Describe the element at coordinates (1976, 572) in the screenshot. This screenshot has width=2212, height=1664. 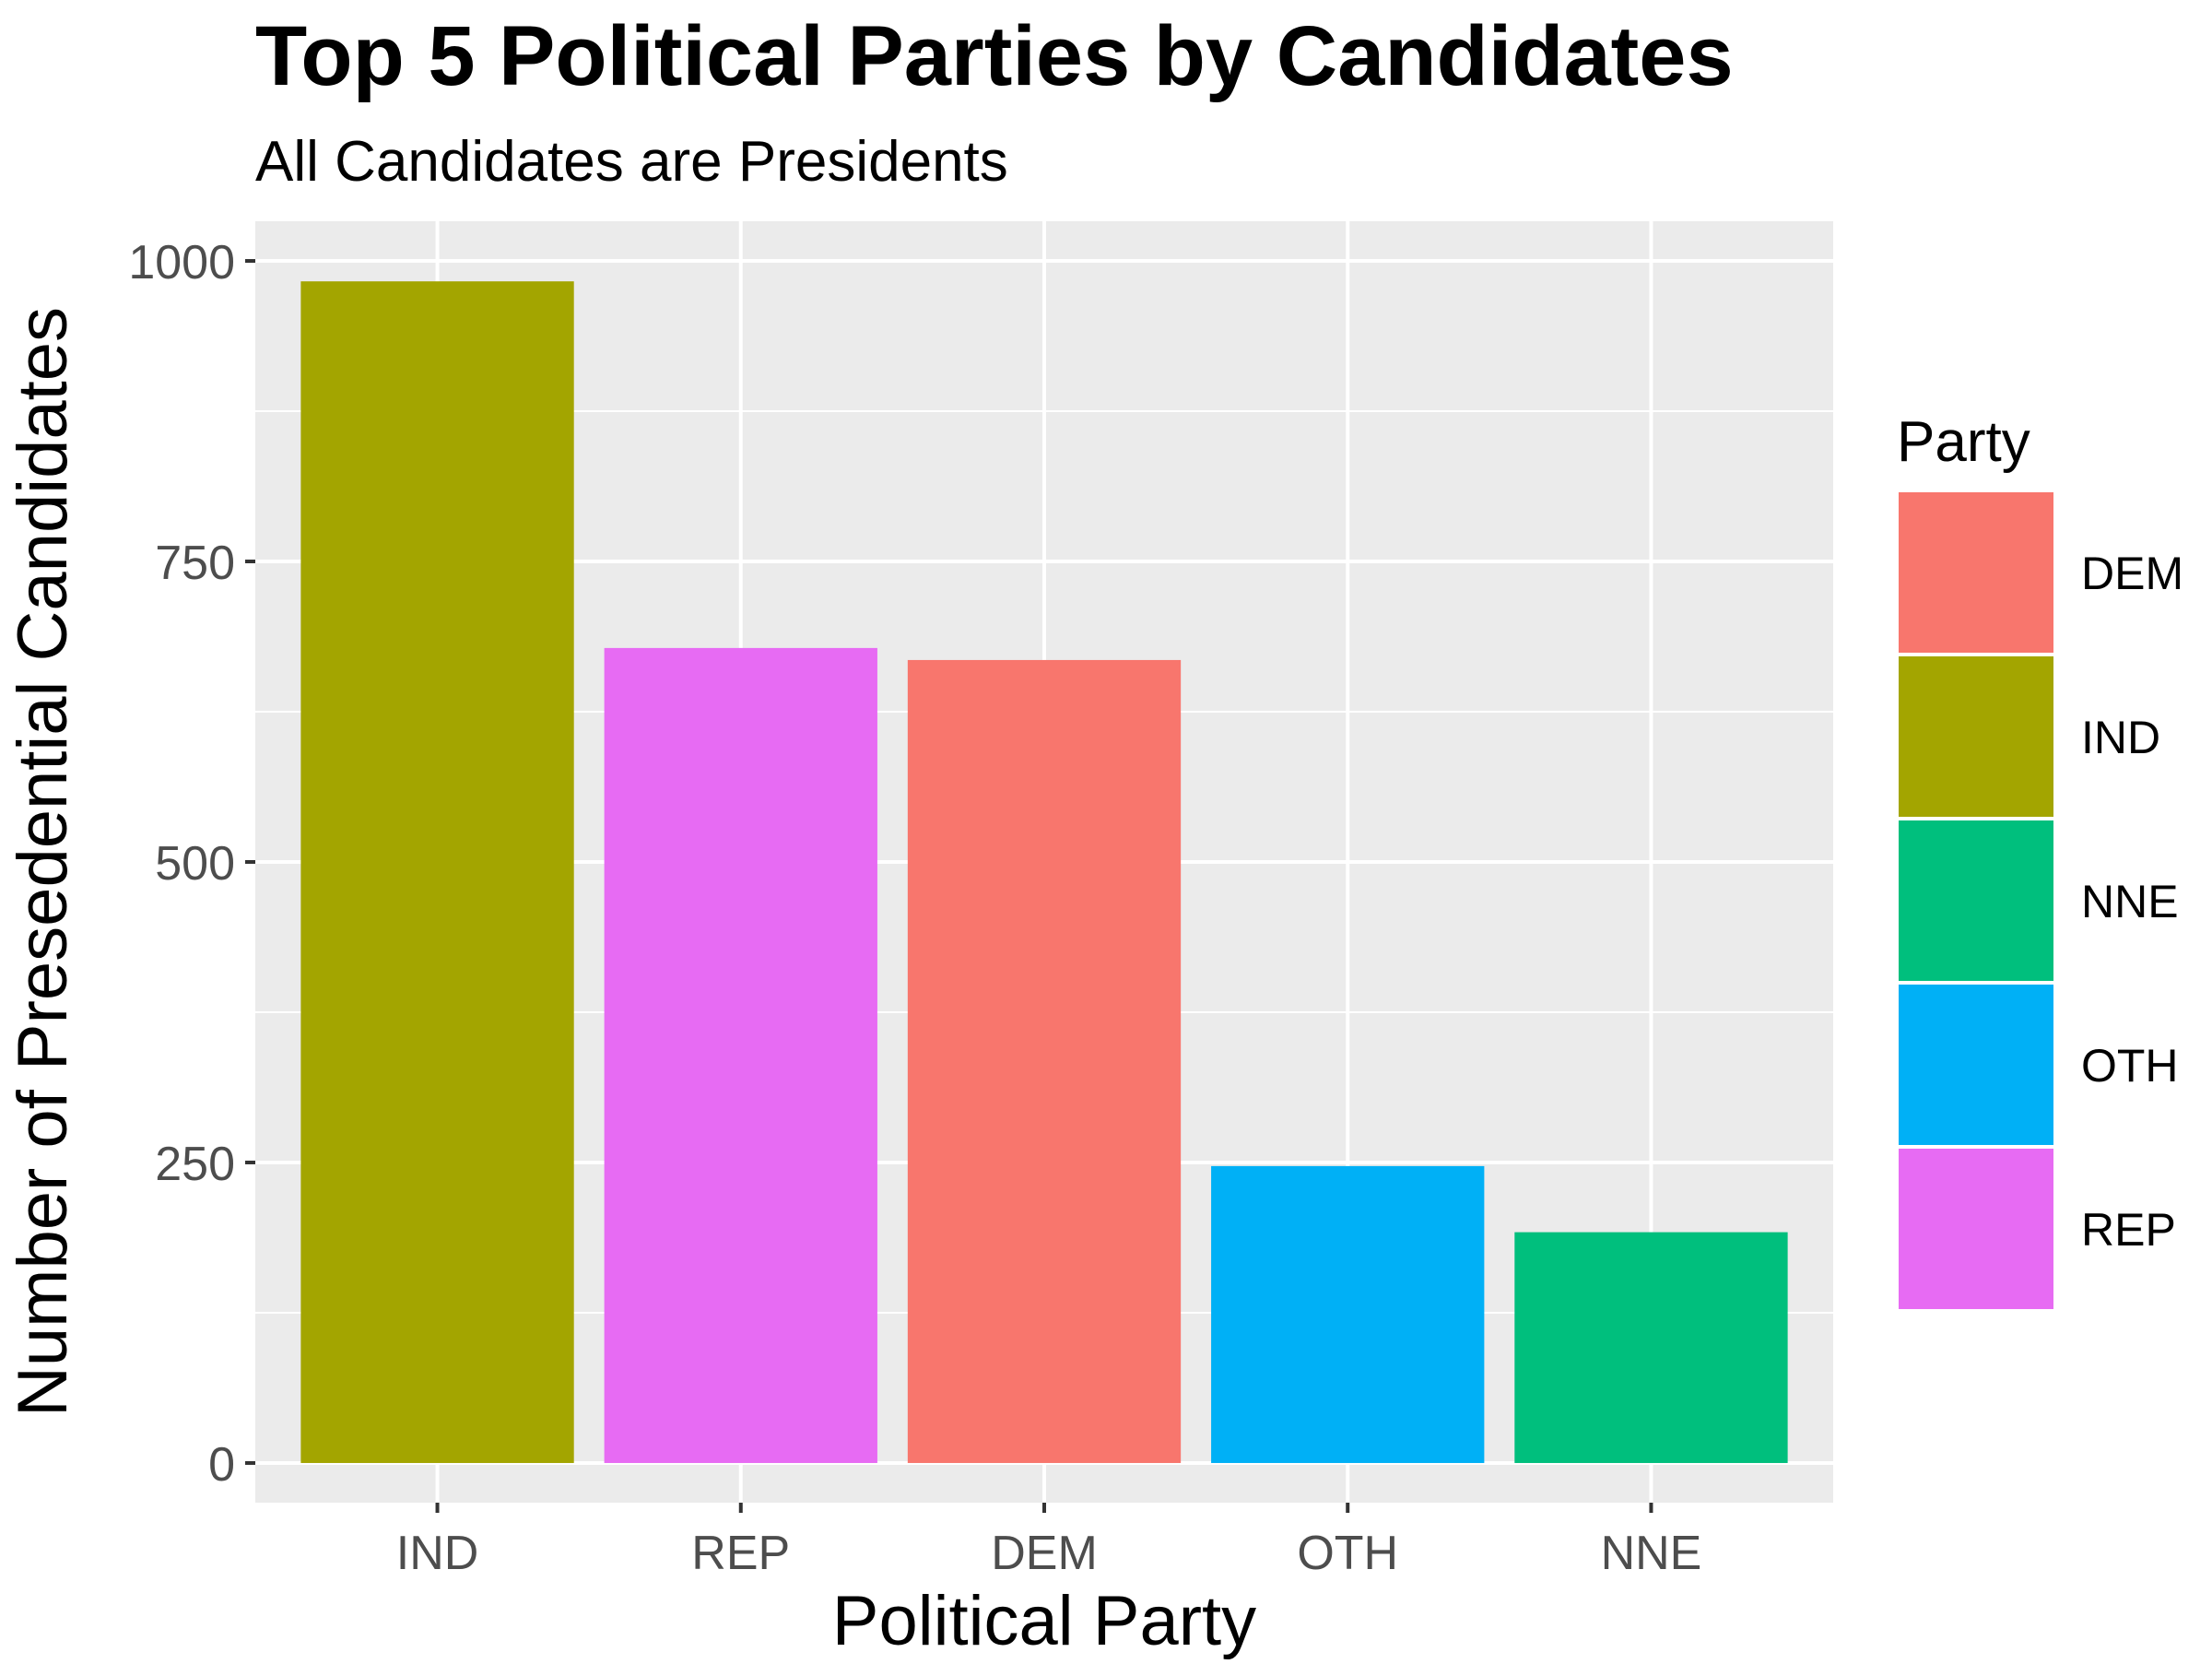
I see `legend-key-dem` at that location.